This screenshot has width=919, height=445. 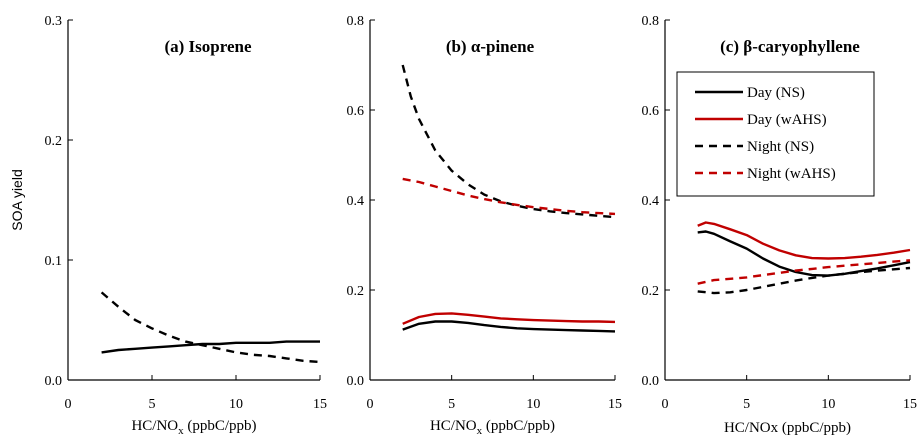 I want to click on legend-label: Night (wAHS), so click(x=791, y=174).